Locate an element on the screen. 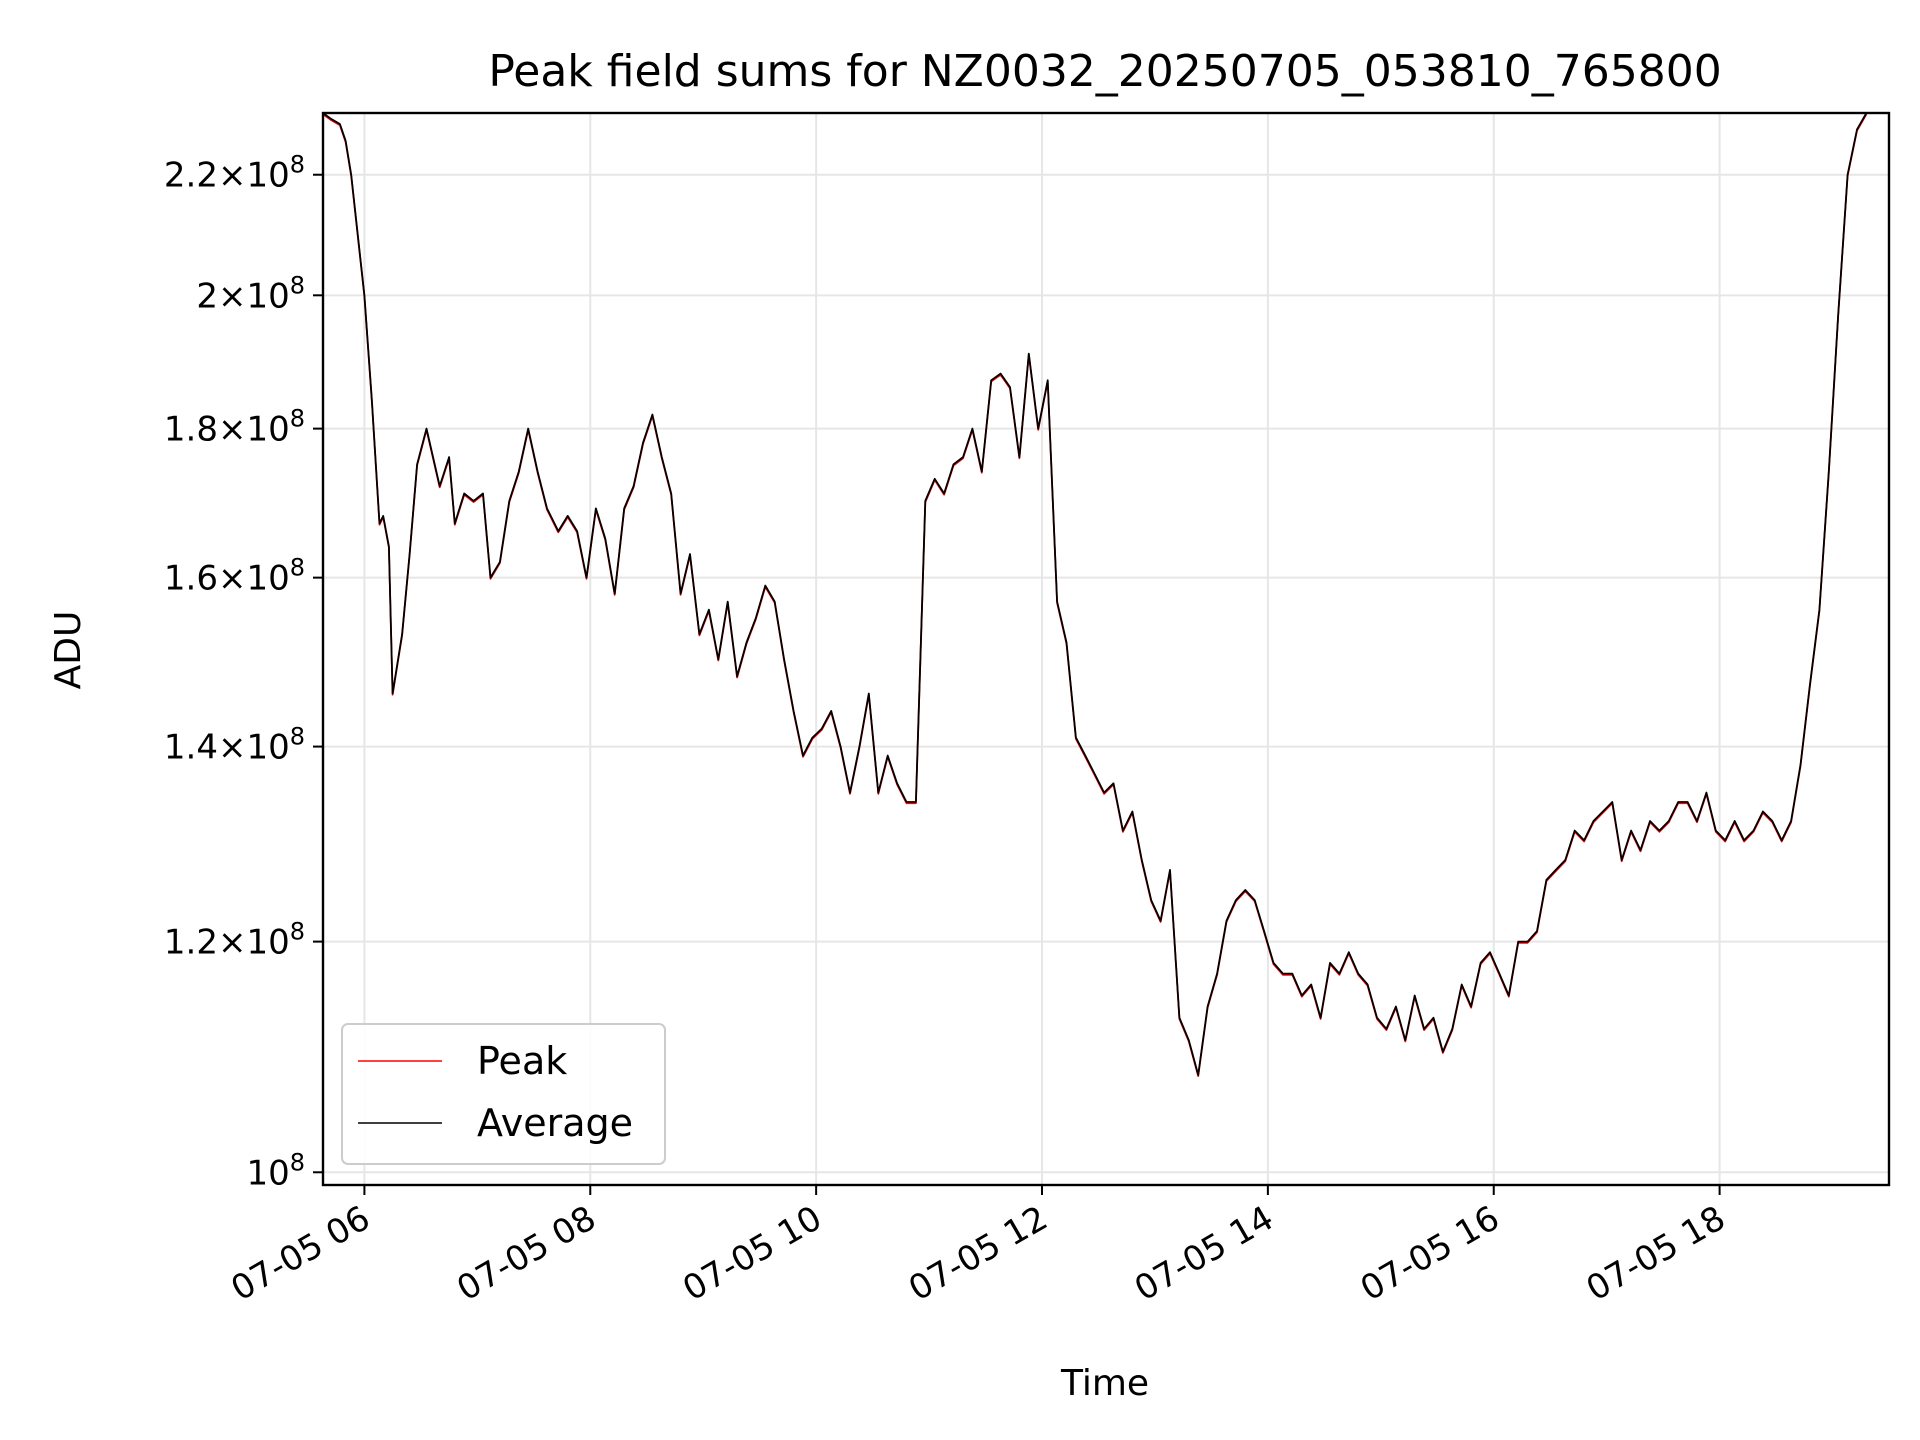 Image resolution: width=1920 pixels, height=1440 pixels. y-tick-label: 108 is located at coordinates (275, 1170).